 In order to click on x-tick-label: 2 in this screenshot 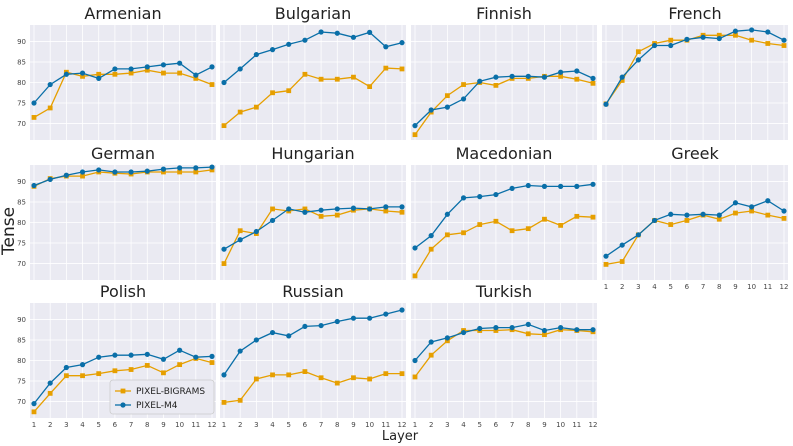, I will do `click(50, 425)`.